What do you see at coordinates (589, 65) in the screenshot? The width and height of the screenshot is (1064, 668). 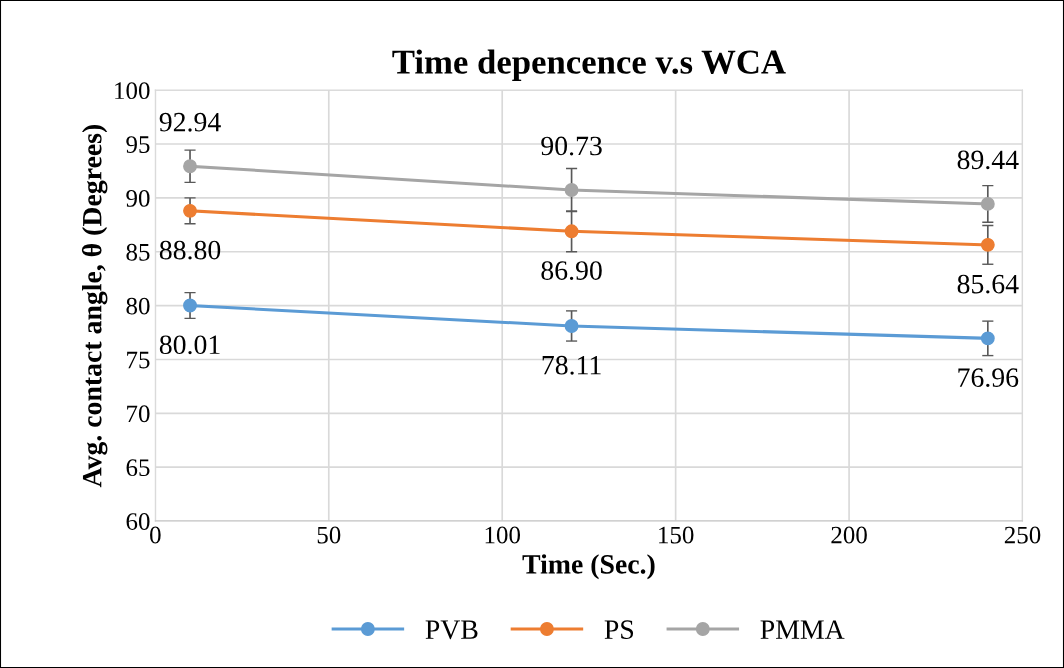 I see `chart-title: Time depencence v.s WCA` at bounding box center [589, 65].